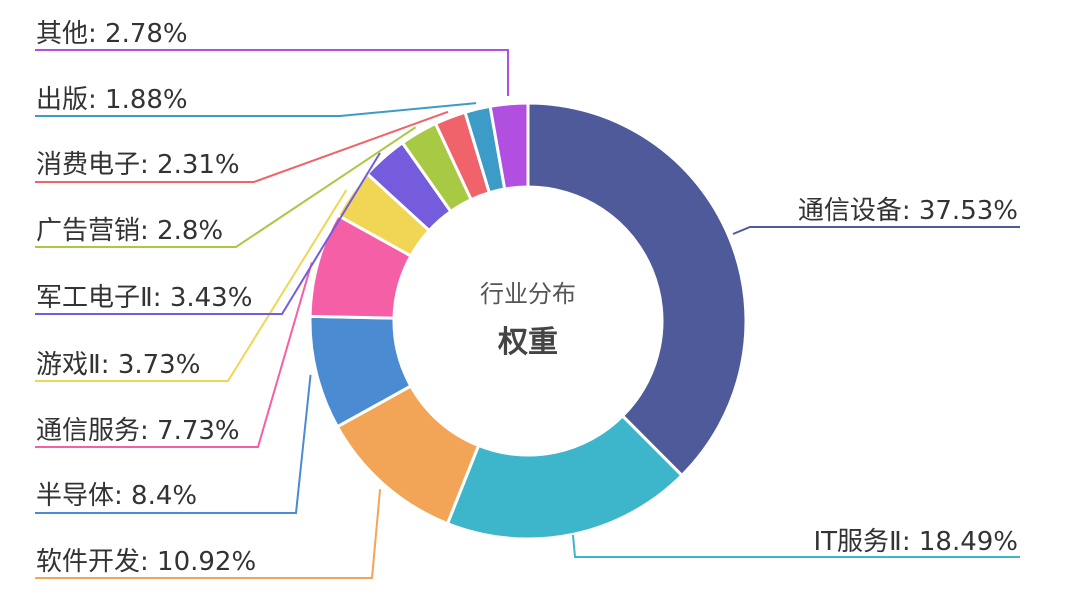 The image size is (1072, 598). What do you see at coordinates (908, 211) in the screenshot?
I see `slice-label-0: 通信设备: 37.53%` at bounding box center [908, 211].